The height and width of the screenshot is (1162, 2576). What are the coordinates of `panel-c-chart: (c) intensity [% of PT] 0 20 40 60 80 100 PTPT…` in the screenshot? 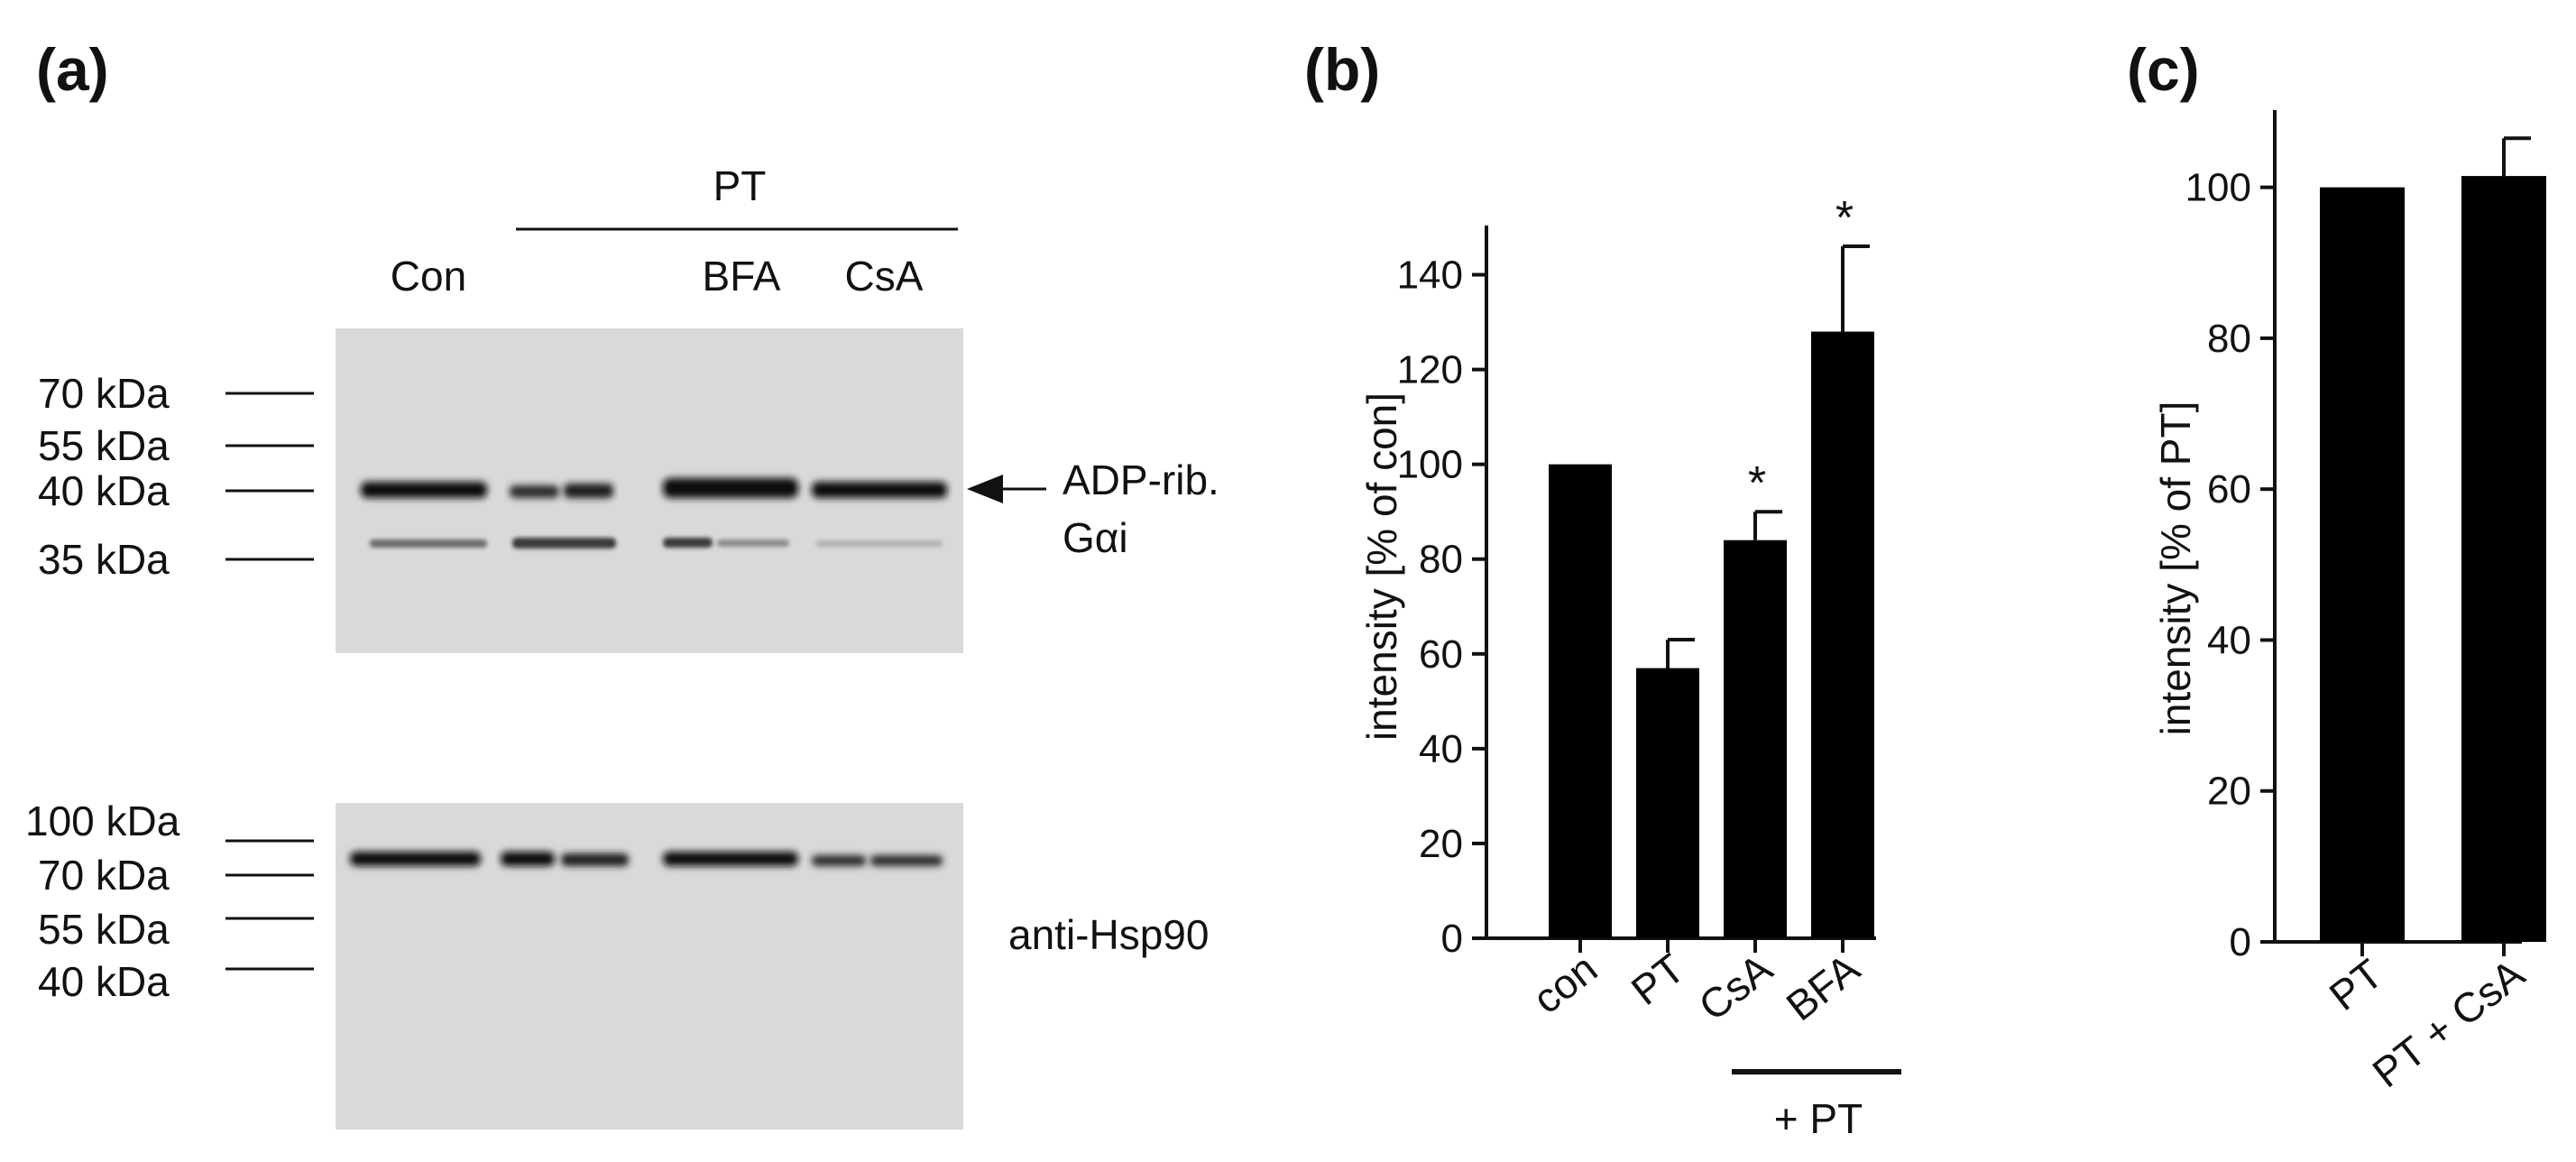 It's located at (2336, 566).